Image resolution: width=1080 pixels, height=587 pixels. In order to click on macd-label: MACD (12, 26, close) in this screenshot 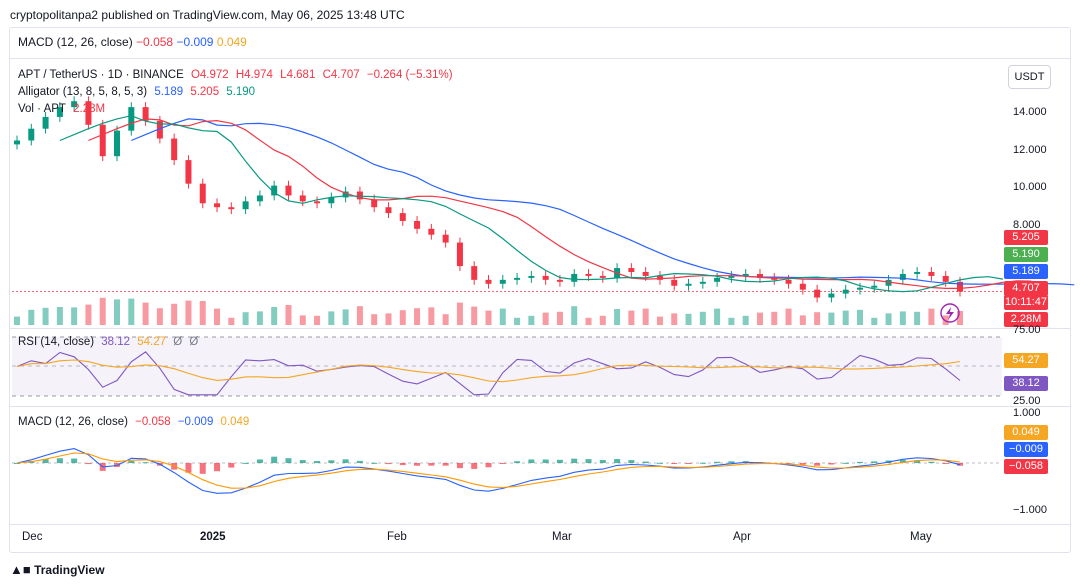, I will do `click(73, 422)`.